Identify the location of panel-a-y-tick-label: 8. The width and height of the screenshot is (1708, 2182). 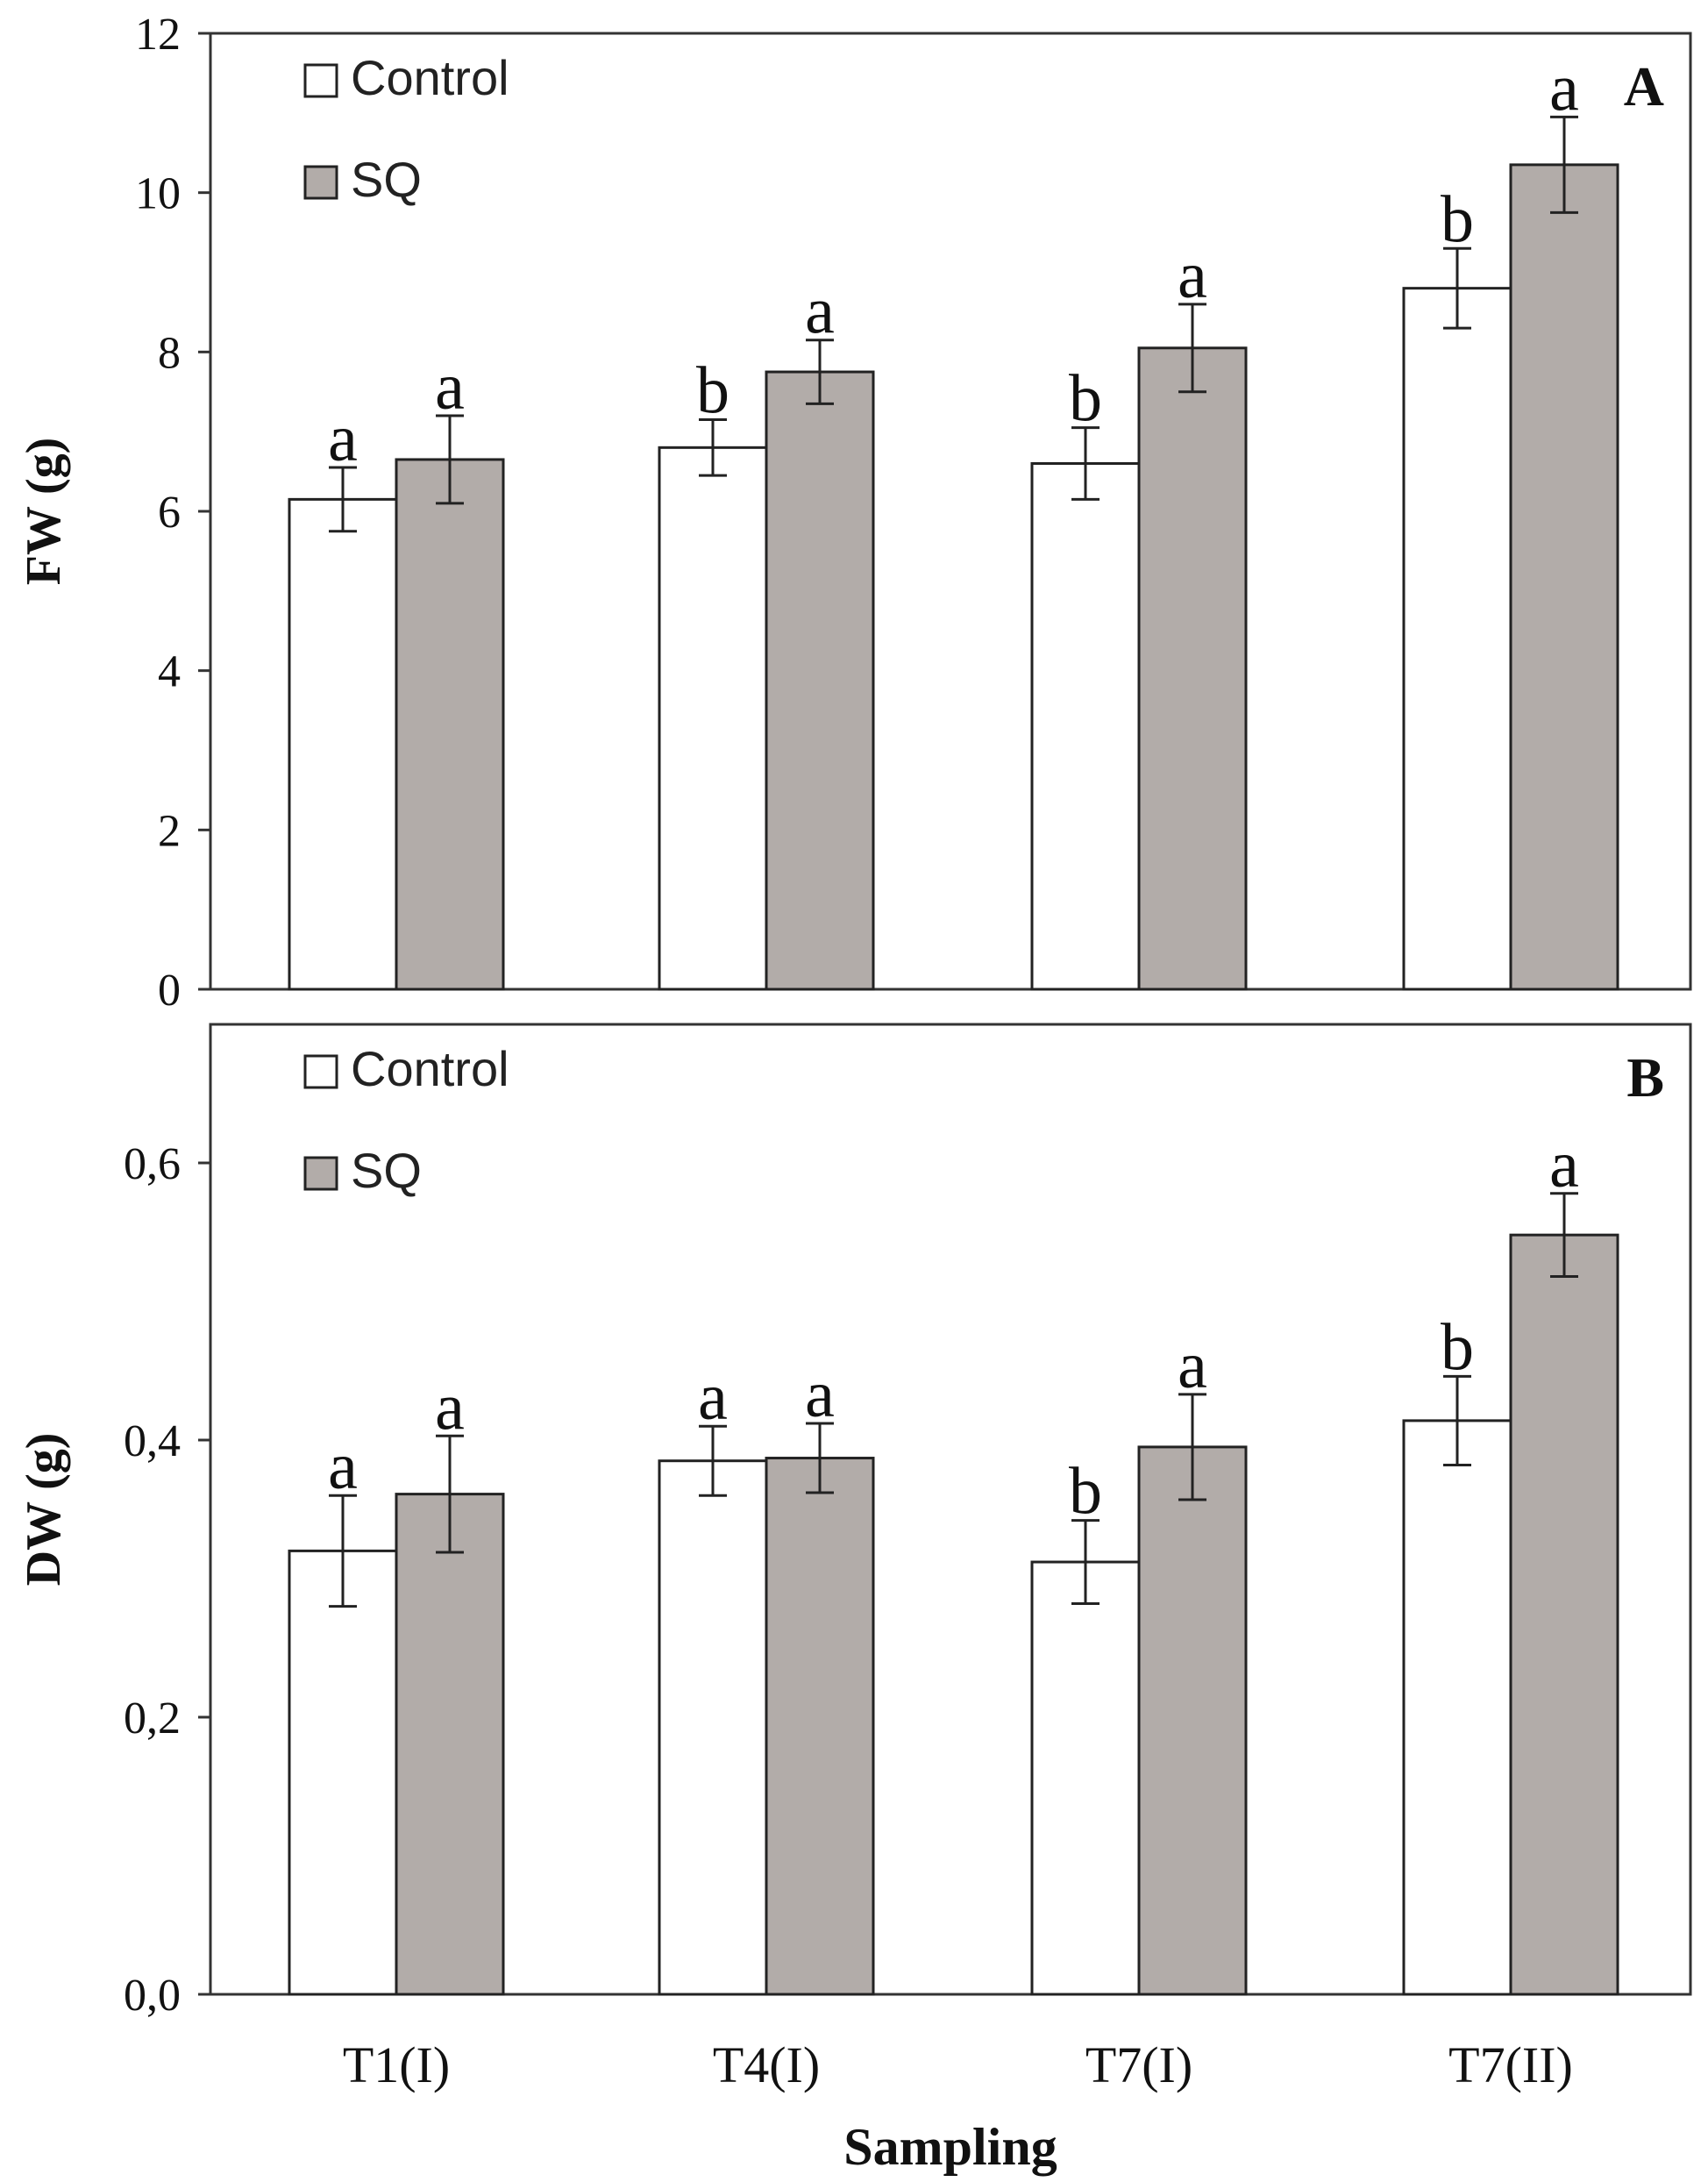
(169, 353).